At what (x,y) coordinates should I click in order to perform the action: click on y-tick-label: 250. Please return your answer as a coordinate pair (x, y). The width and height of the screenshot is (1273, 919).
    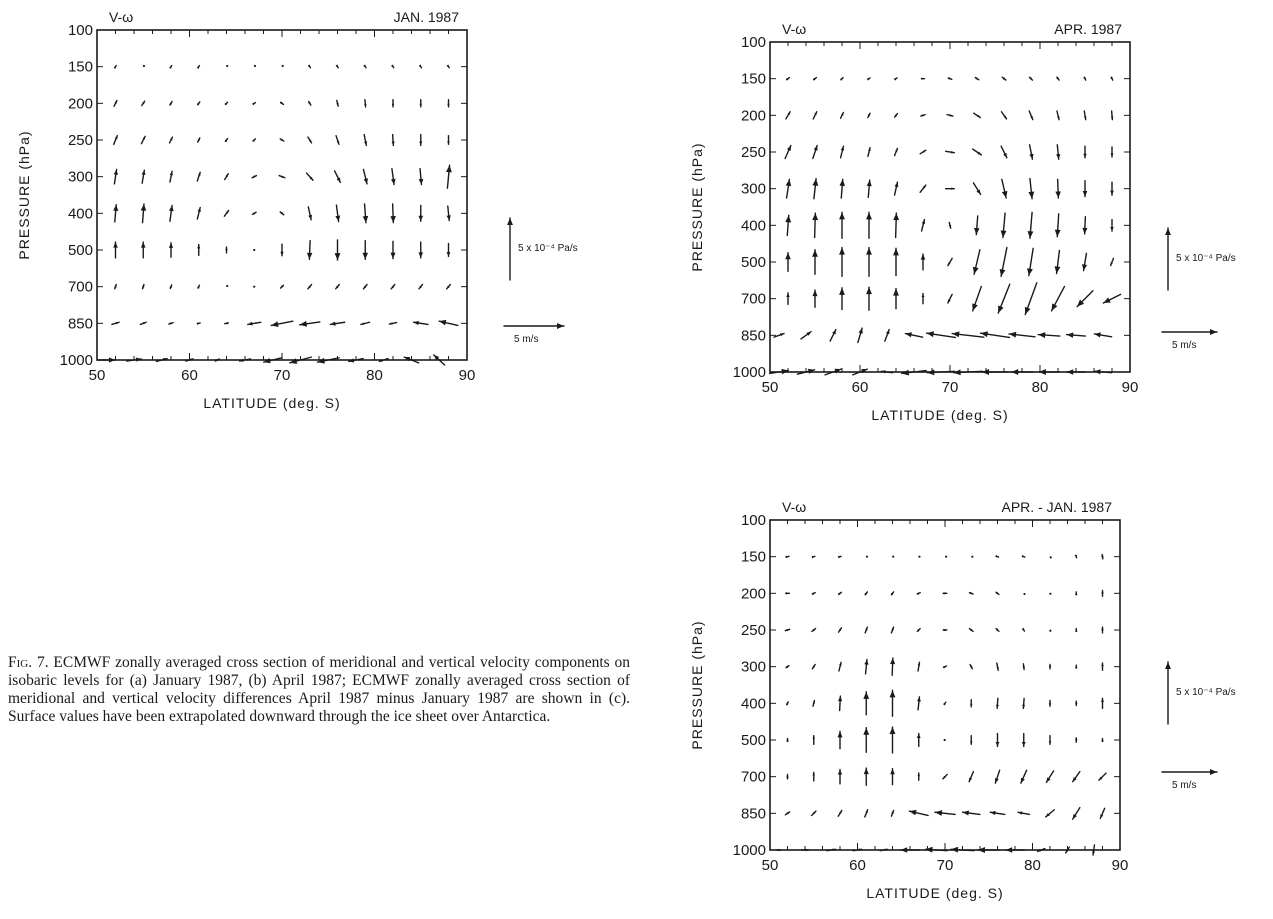
    Looking at the image, I should click on (80, 140).